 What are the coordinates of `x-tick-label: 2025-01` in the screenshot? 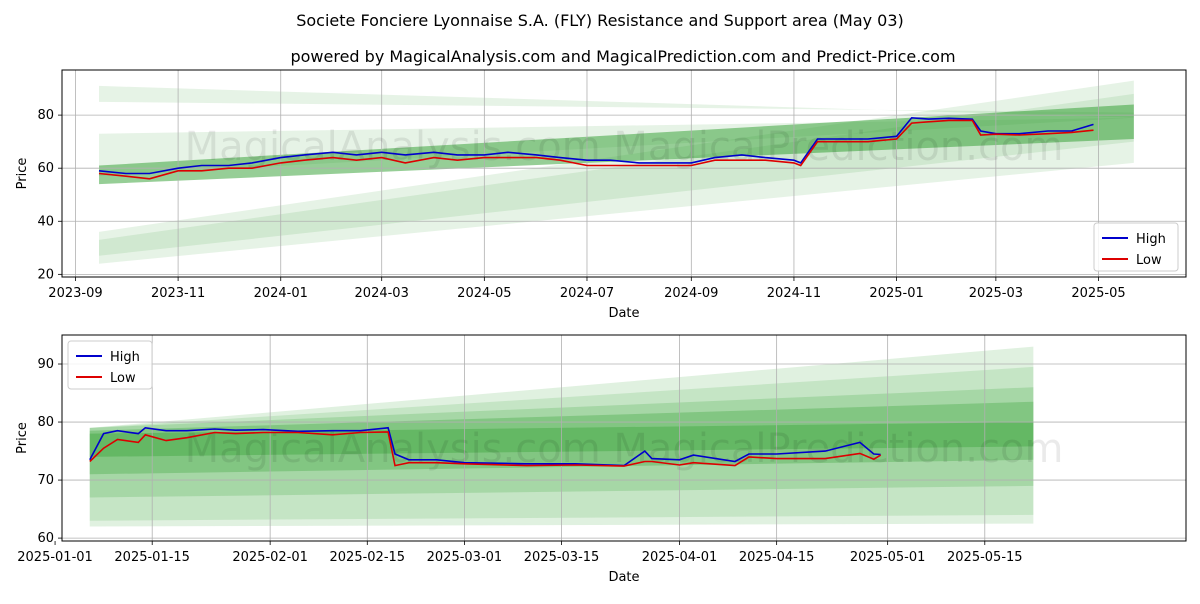 It's located at (896, 293).